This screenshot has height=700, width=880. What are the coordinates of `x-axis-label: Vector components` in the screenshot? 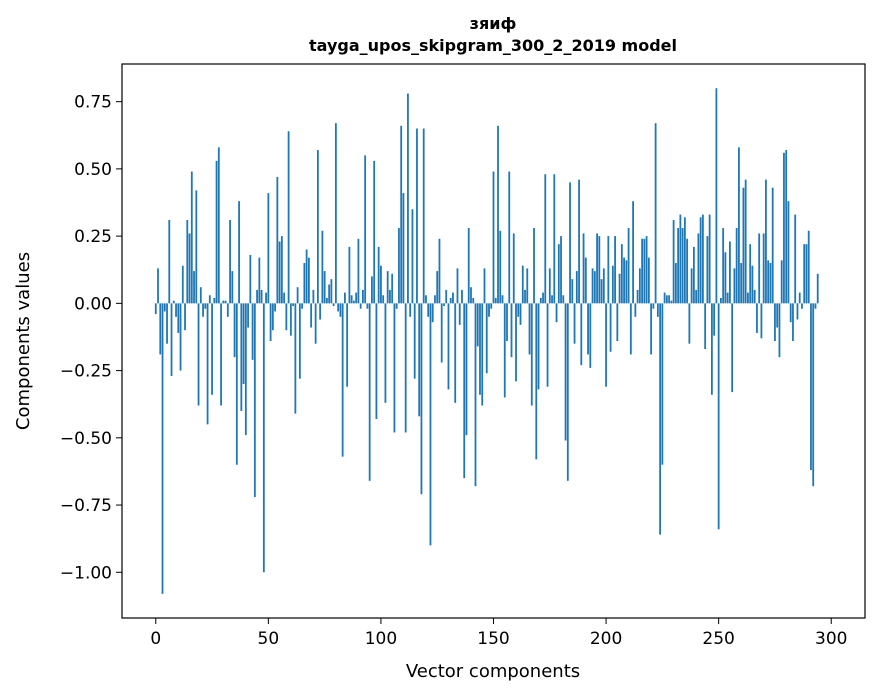 It's located at (493, 671).